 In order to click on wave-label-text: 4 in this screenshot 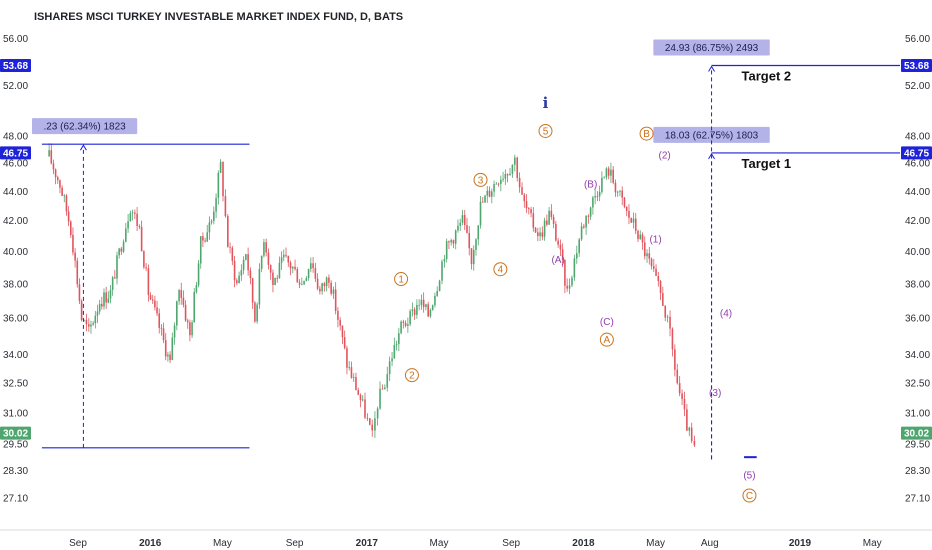, I will do `click(501, 270)`.